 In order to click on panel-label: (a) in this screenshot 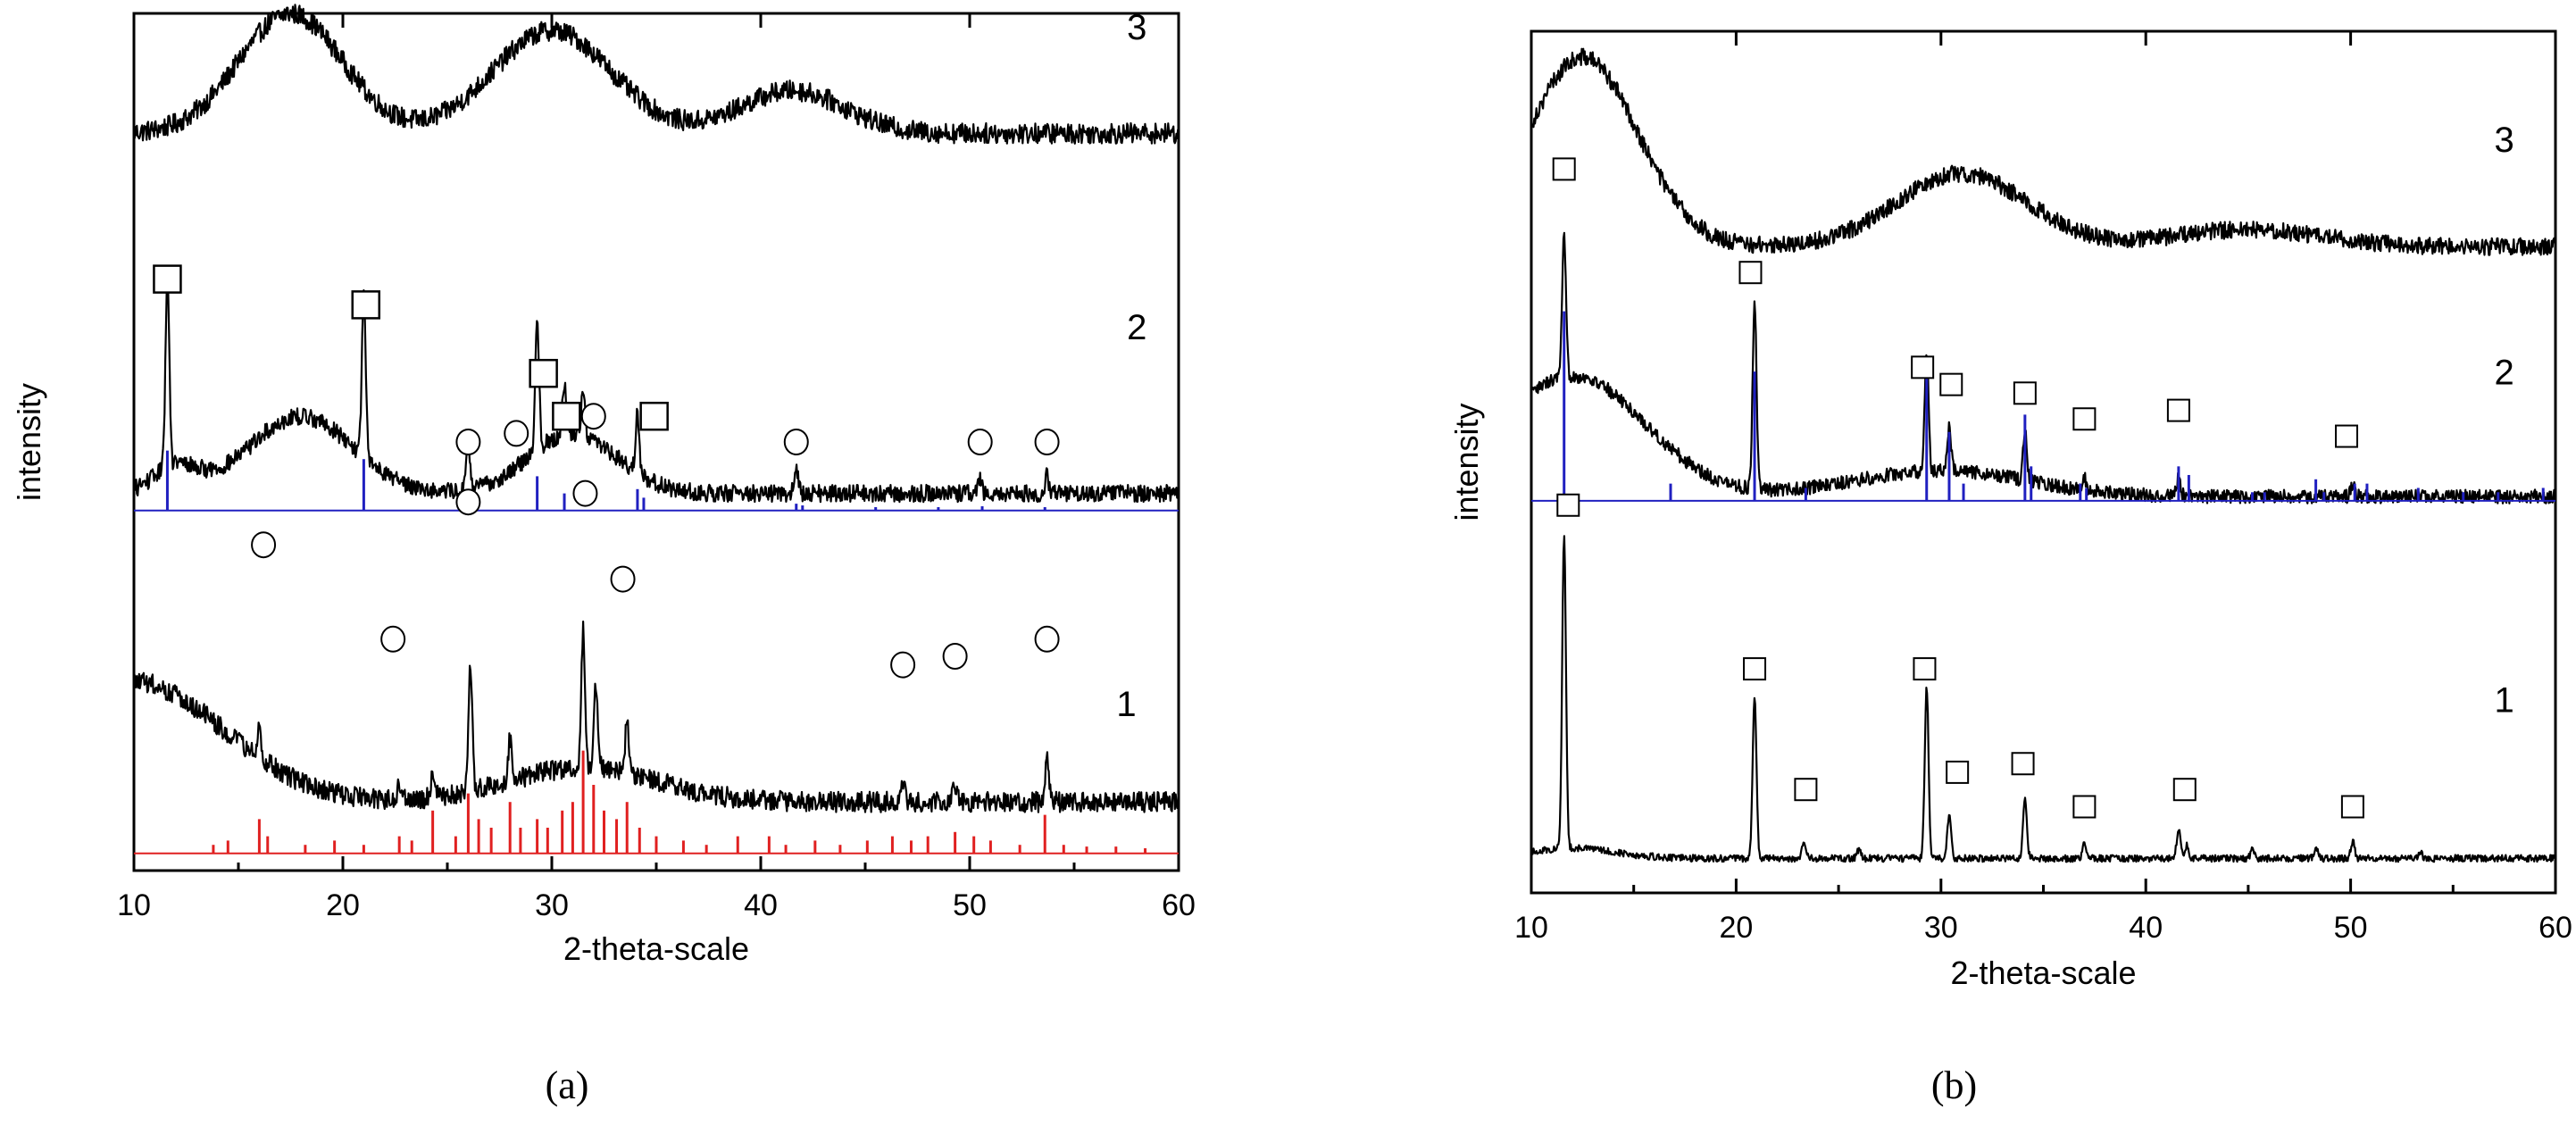, I will do `click(567, 1085)`.